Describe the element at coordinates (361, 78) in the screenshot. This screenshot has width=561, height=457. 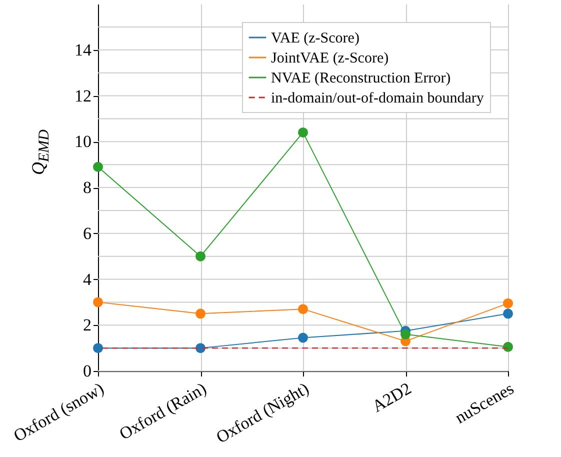
I see `legend-label: NVAE (Reconstruction Error)` at that location.